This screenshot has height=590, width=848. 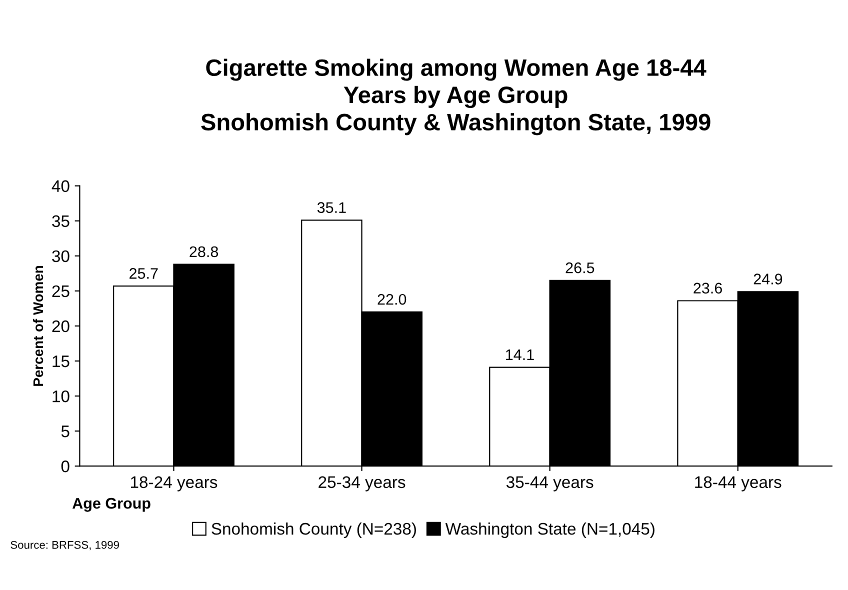 I want to click on data-label: 14.1, so click(x=520, y=354).